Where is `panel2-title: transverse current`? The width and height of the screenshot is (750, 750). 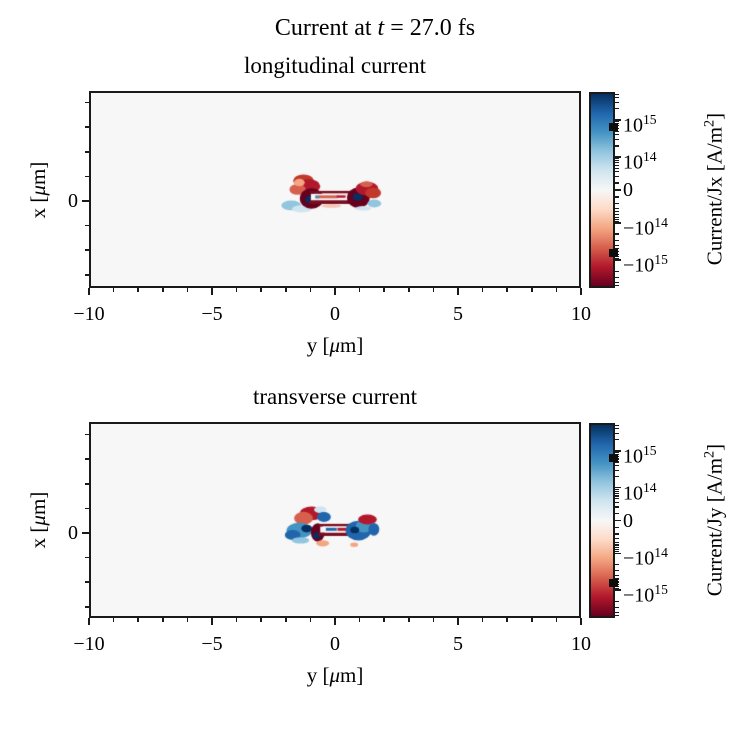
panel2-title: transverse current is located at coordinates (335, 396).